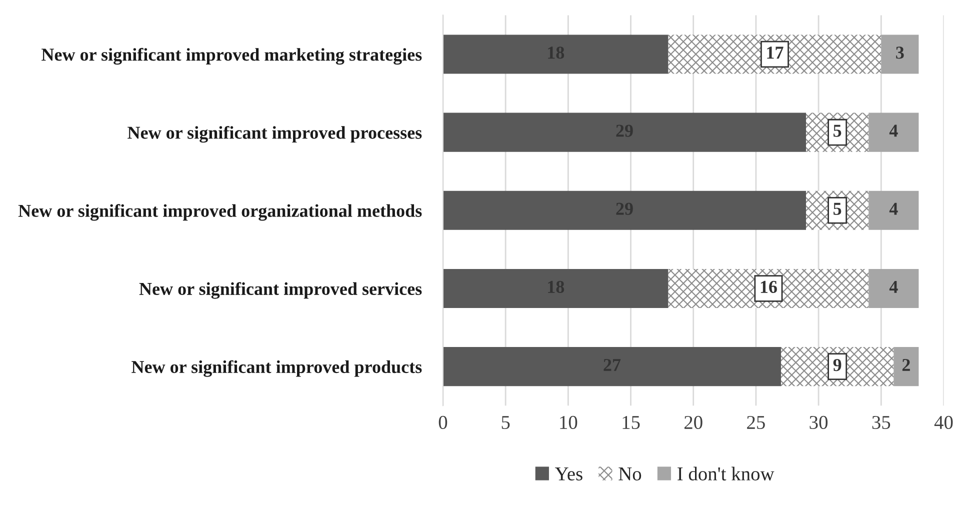 Image resolution: width=963 pixels, height=507 pixels. I want to click on y-tick-label: New or significant improved marketing strategies, so click(232, 56).